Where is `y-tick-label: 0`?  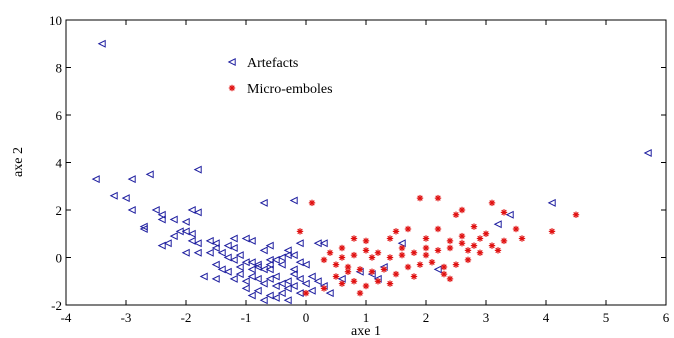 y-tick-label: 0 is located at coordinates (59, 258).